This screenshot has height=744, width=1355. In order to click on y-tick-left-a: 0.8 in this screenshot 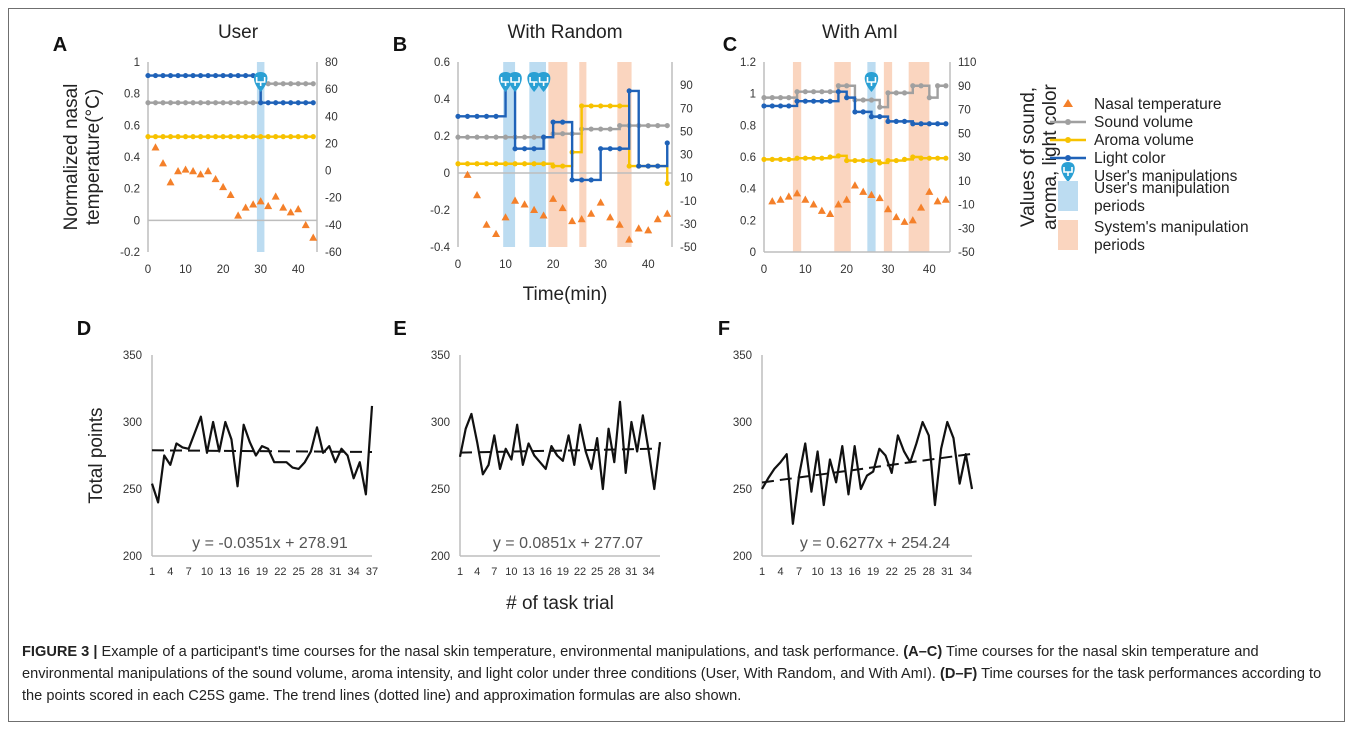, I will do `click(132, 95)`.